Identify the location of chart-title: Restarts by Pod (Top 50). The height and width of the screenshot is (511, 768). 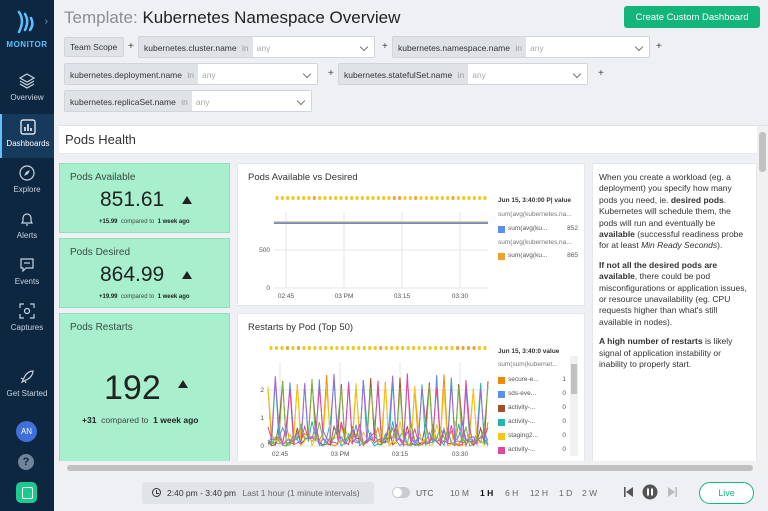
(301, 327).